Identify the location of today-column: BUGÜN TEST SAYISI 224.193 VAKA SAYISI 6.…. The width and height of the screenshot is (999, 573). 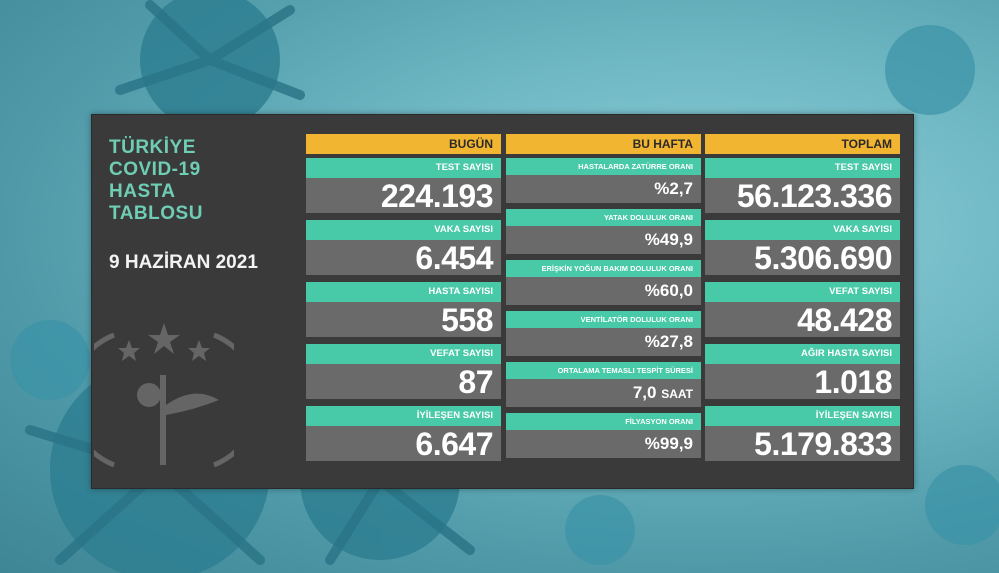
(403, 301).